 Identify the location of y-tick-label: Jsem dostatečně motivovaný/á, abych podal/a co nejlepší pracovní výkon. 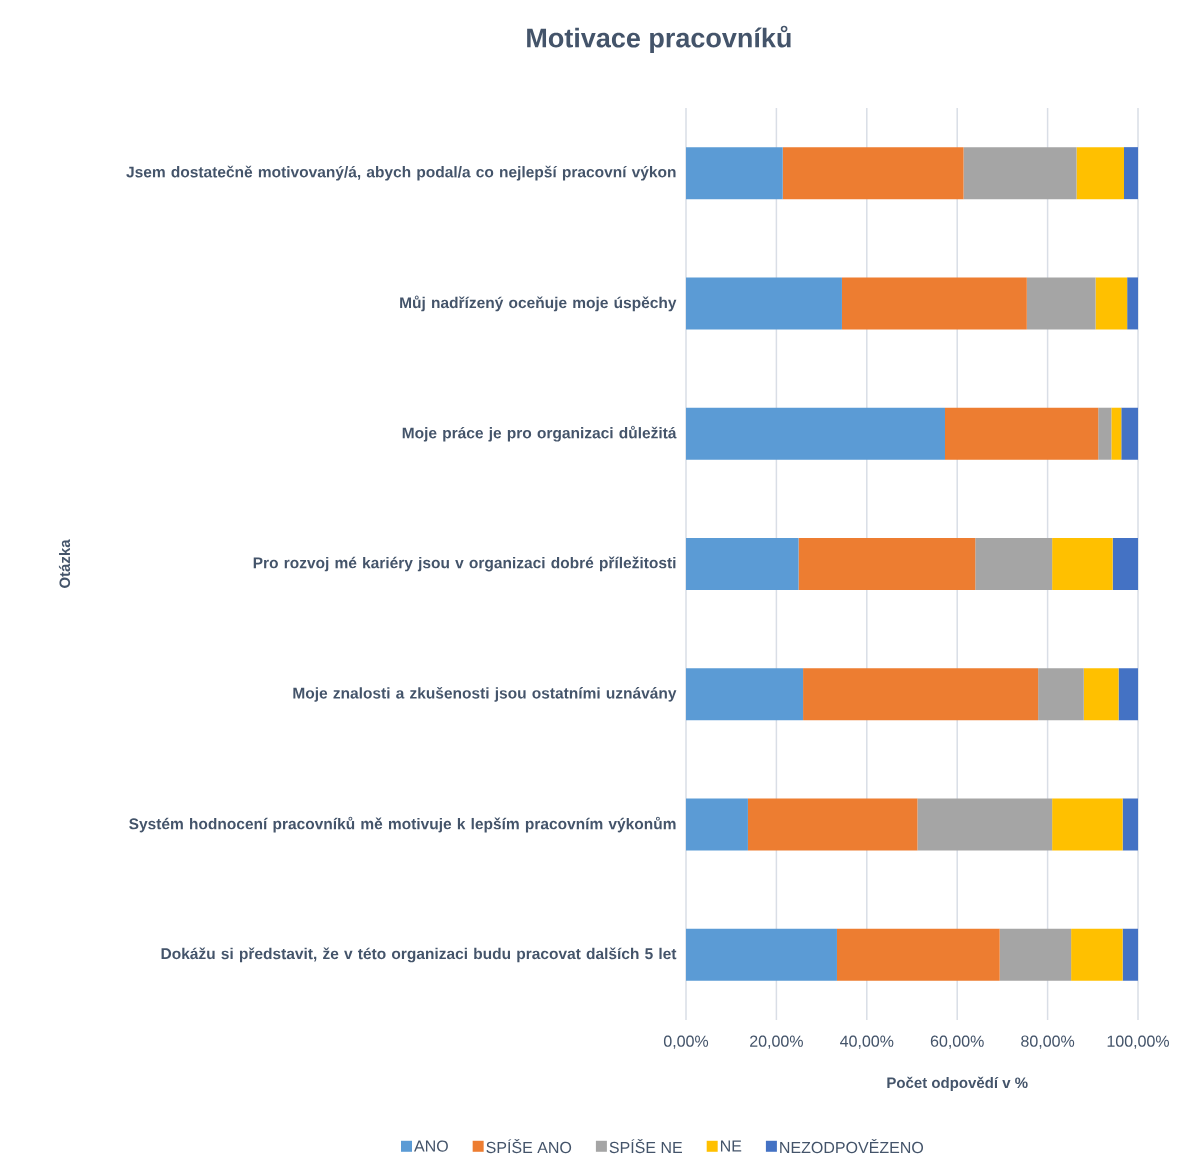
(401, 173).